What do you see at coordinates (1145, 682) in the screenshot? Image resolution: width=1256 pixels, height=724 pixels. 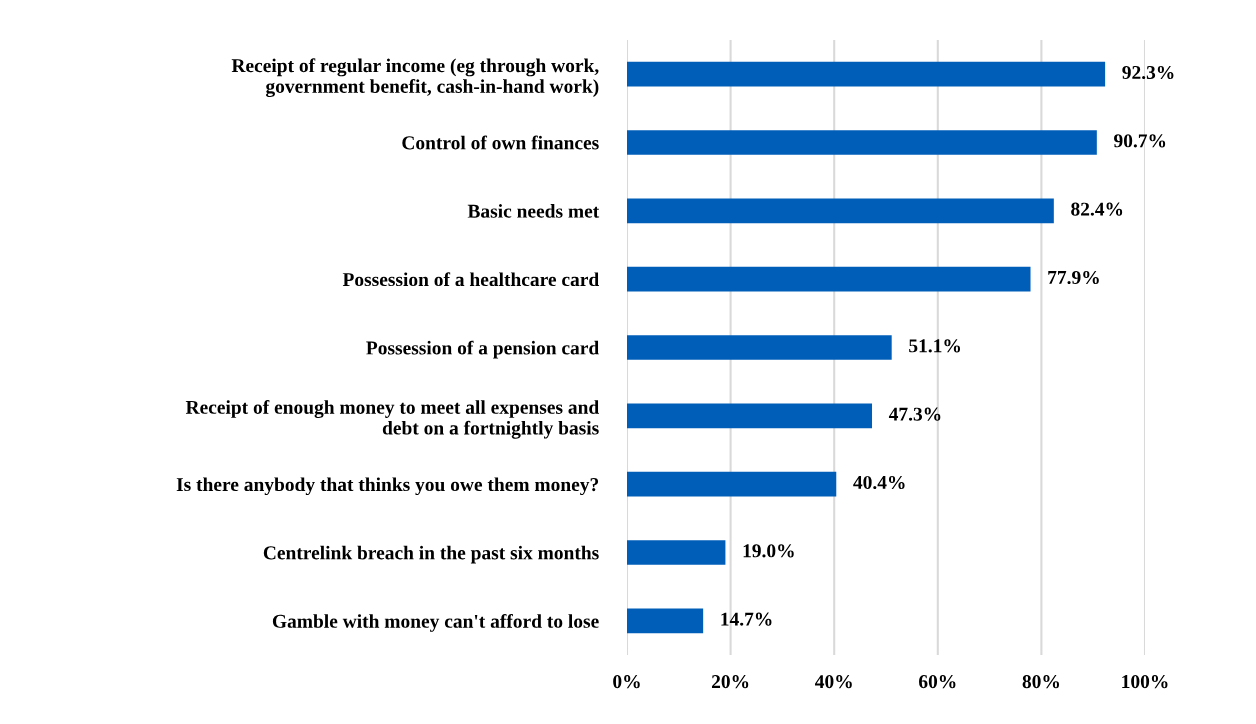 I see `x-tick-label: 100%` at bounding box center [1145, 682].